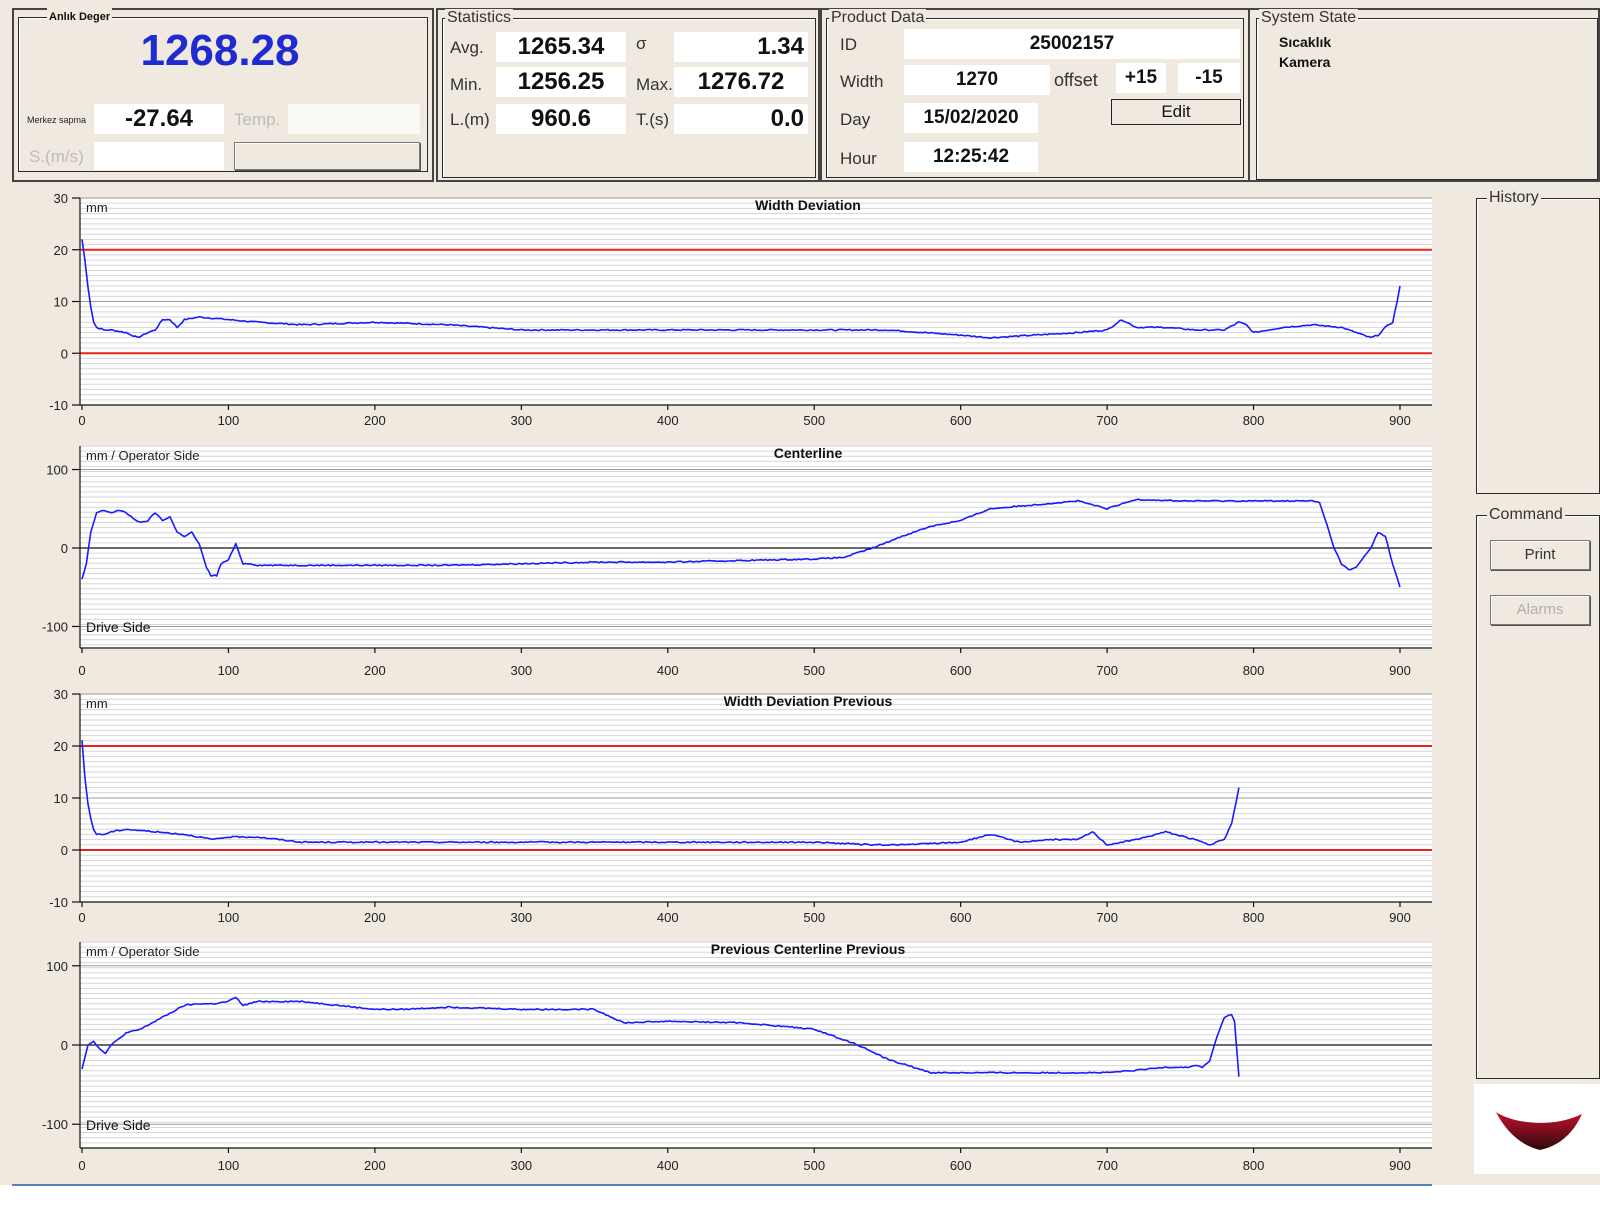 The image size is (1600, 1210). Describe the element at coordinates (479, 18) in the screenshot. I see `statistics-legend: Statistics` at that location.